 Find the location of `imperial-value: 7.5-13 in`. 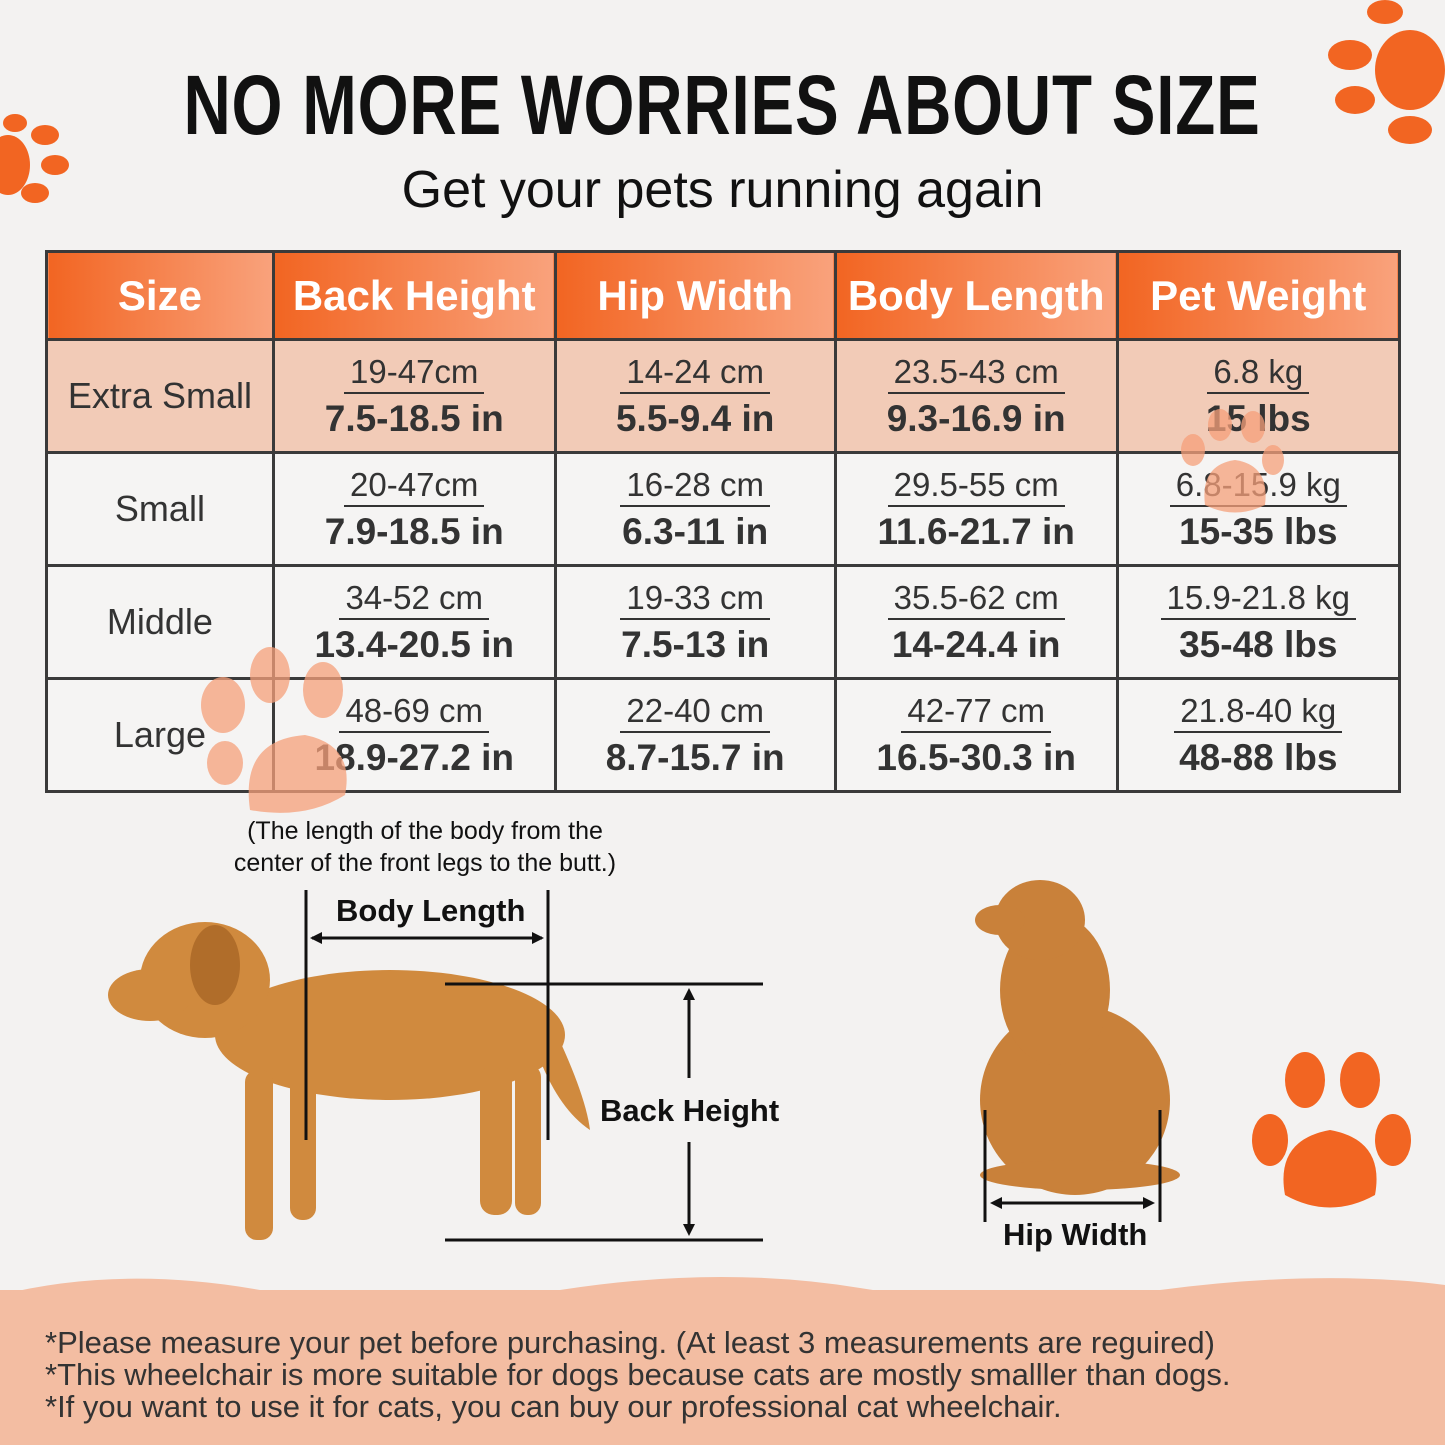

imperial-value: 7.5-13 in is located at coordinates (695, 644).